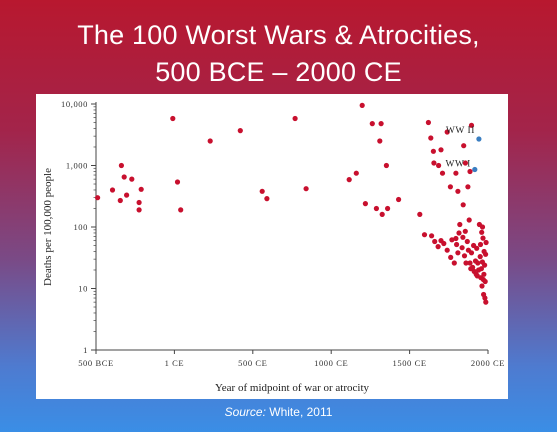 Image resolution: width=557 pixels, height=432 pixels. Describe the element at coordinates (488, 363) in the screenshot. I see `x-tick-label: 2000 CE` at that location.